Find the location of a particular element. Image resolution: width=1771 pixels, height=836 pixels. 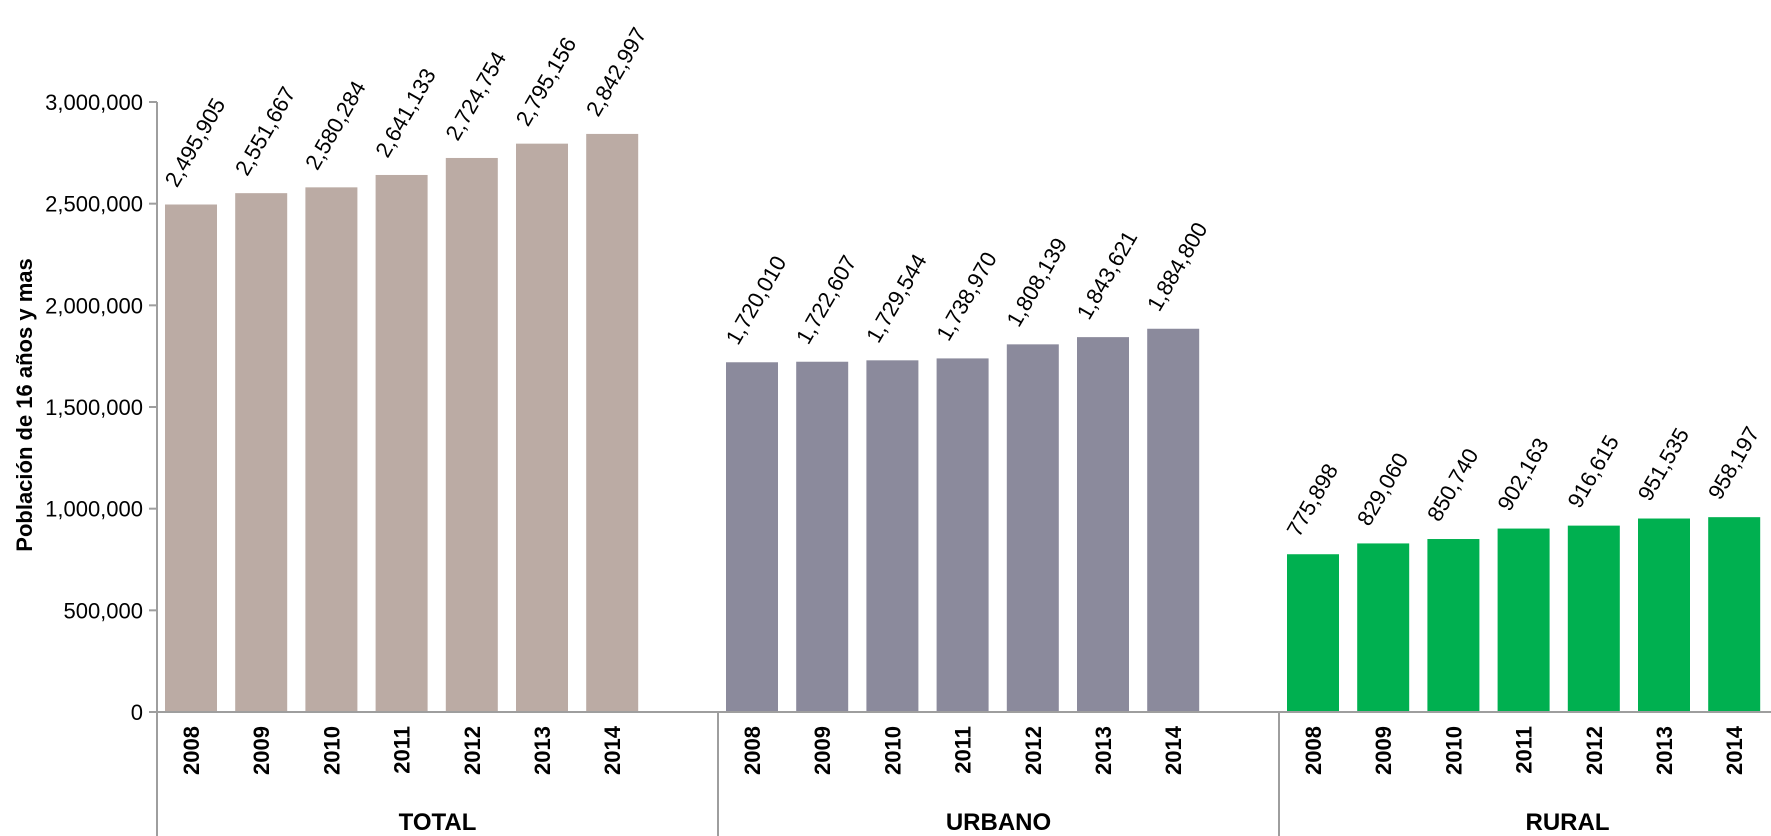

data-label: 850,740 is located at coordinates (1452, 484).